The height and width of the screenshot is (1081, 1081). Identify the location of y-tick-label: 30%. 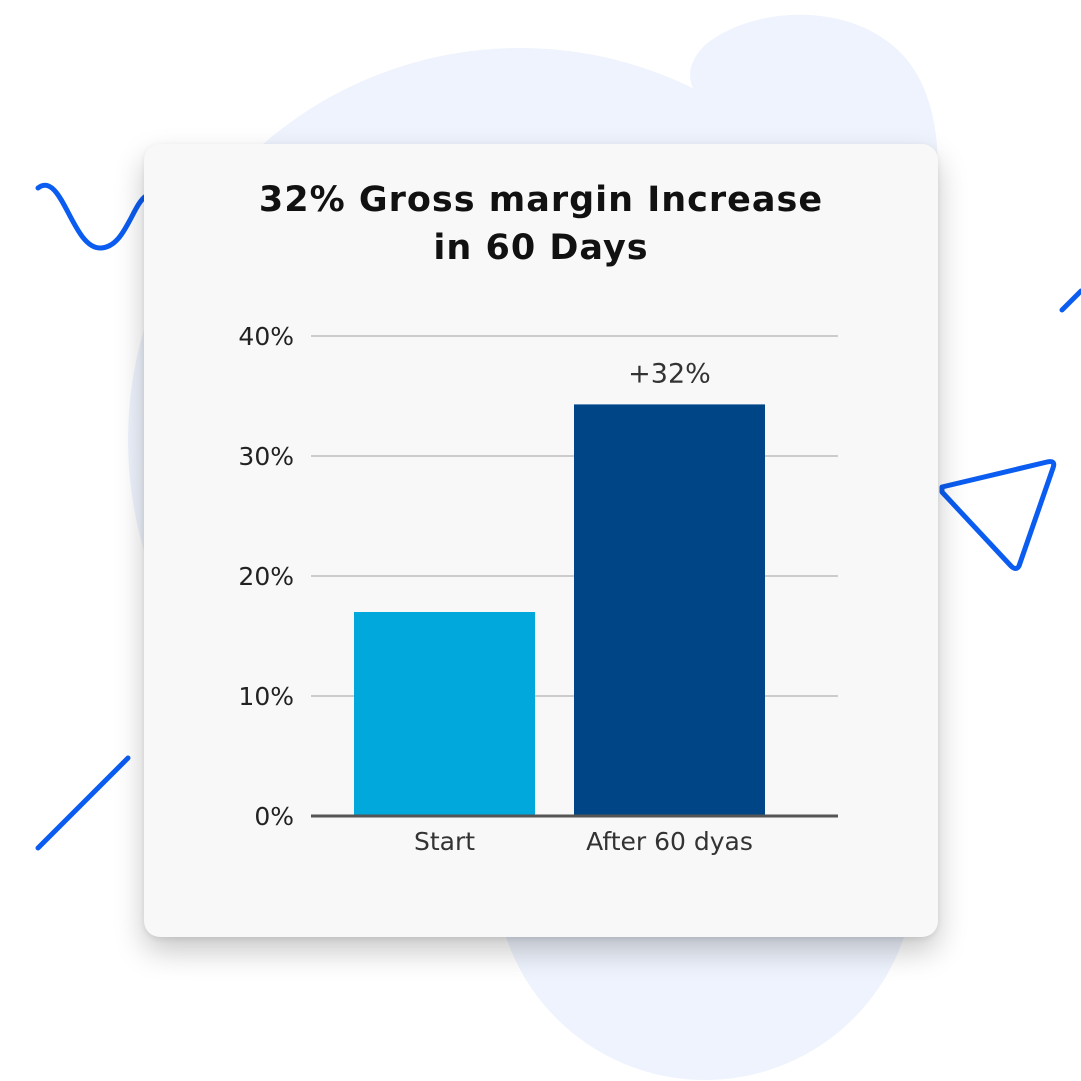
(266, 456).